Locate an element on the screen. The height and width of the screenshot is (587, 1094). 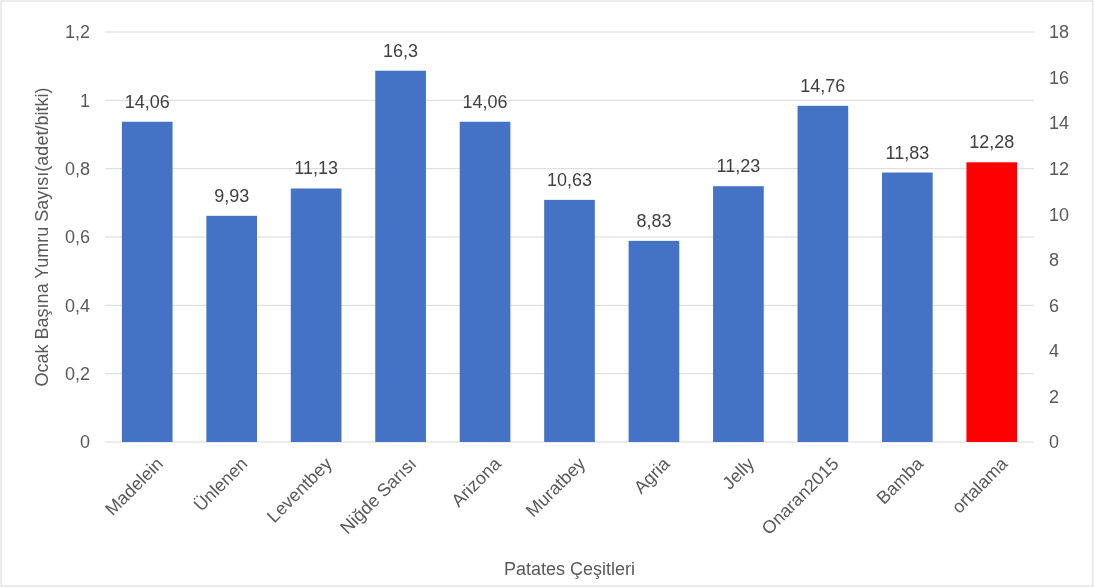
y2-tick-label: 0 is located at coordinates (1054, 442).